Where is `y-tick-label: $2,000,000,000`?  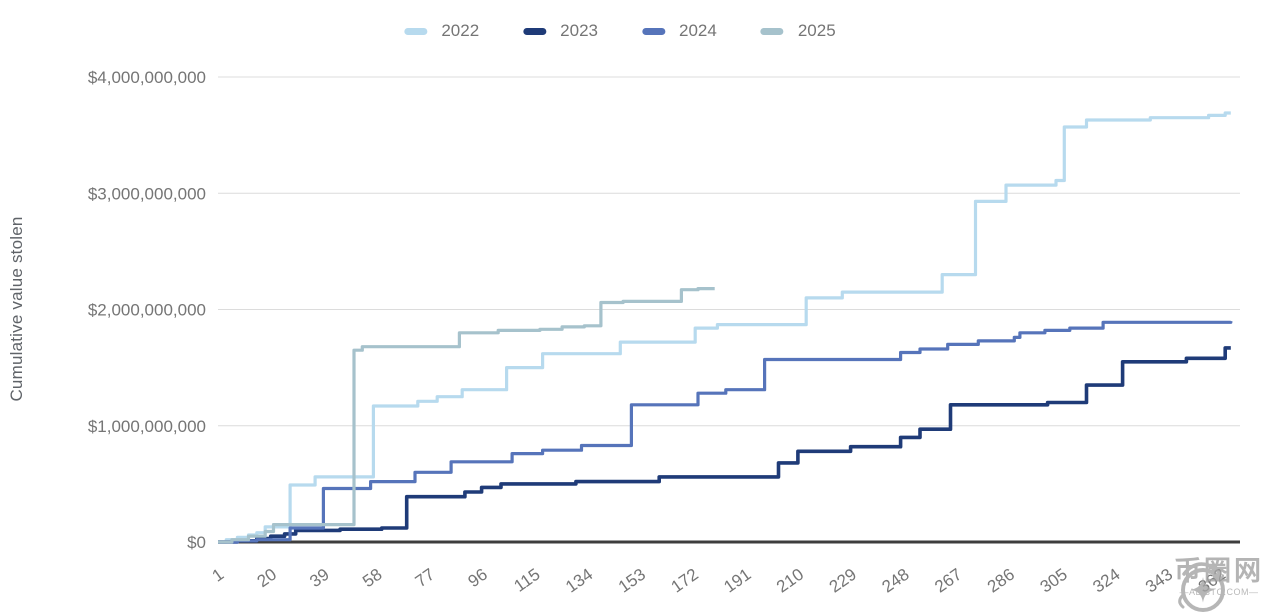 y-tick-label: $2,000,000,000 is located at coordinates (147, 310).